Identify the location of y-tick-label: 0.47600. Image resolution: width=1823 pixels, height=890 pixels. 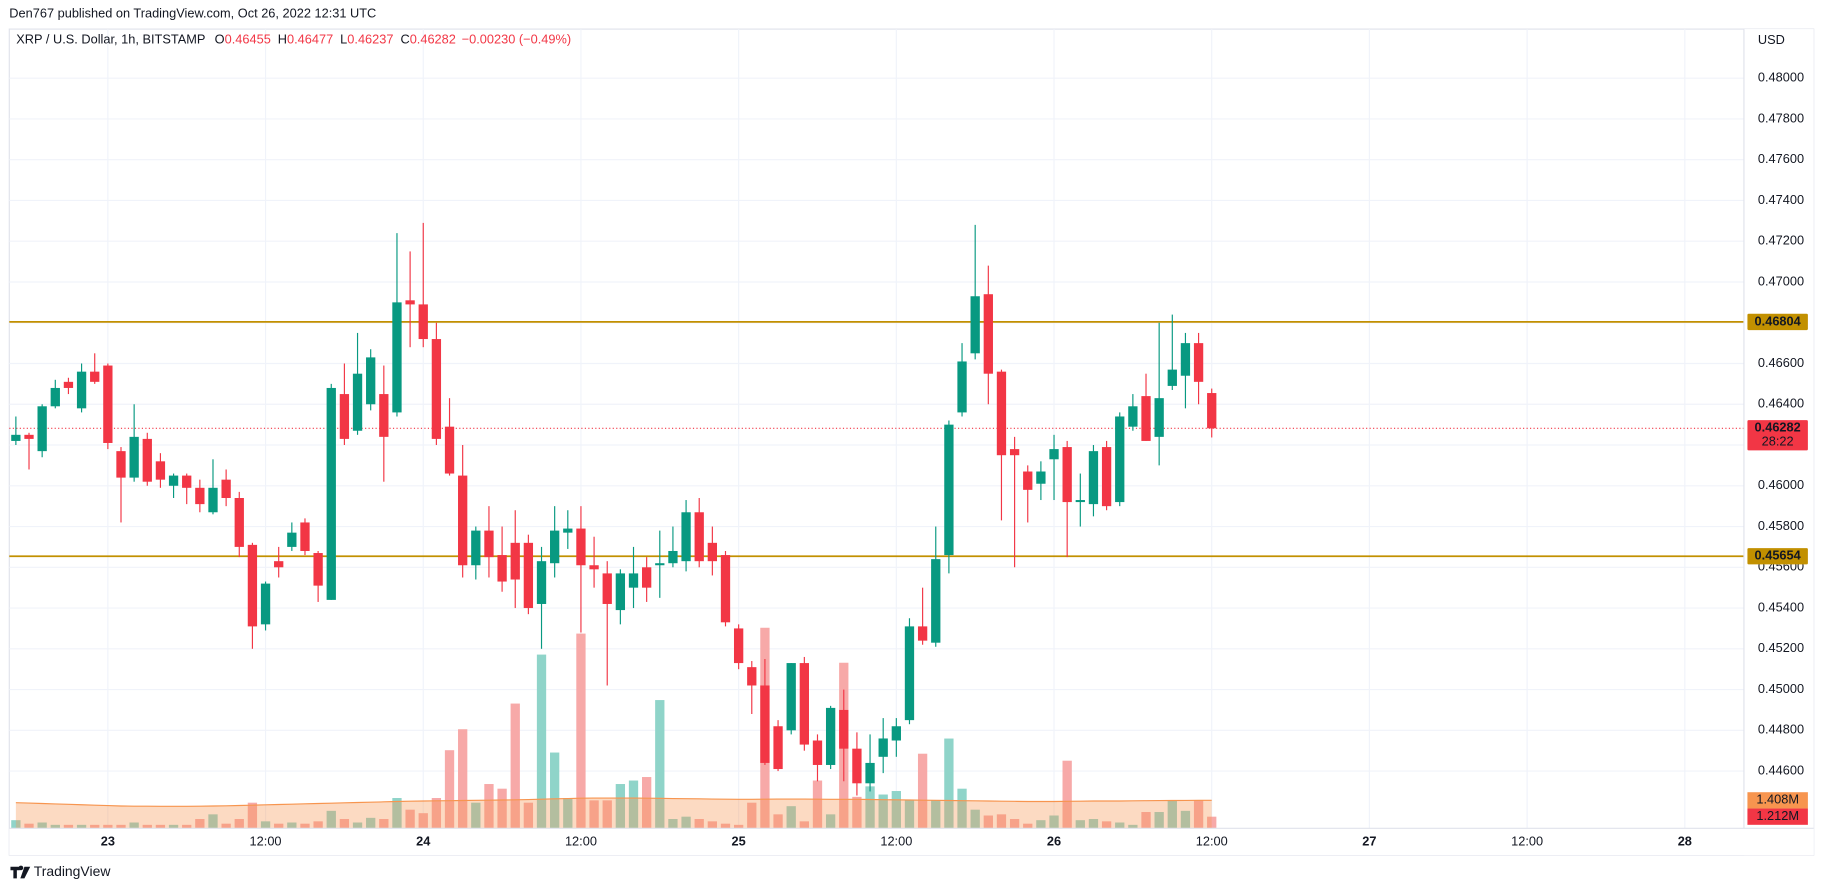
(1781, 158).